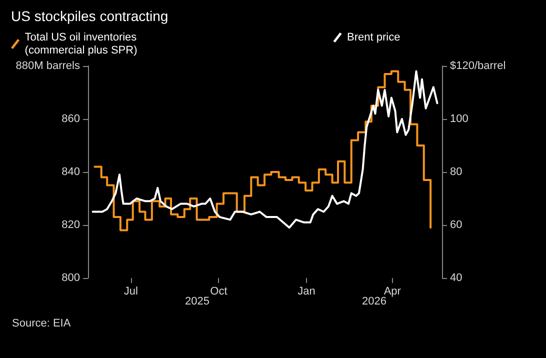 The image size is (546, 358). I want to click on y2-tick-label: $120/barrel, so click(478, 66).